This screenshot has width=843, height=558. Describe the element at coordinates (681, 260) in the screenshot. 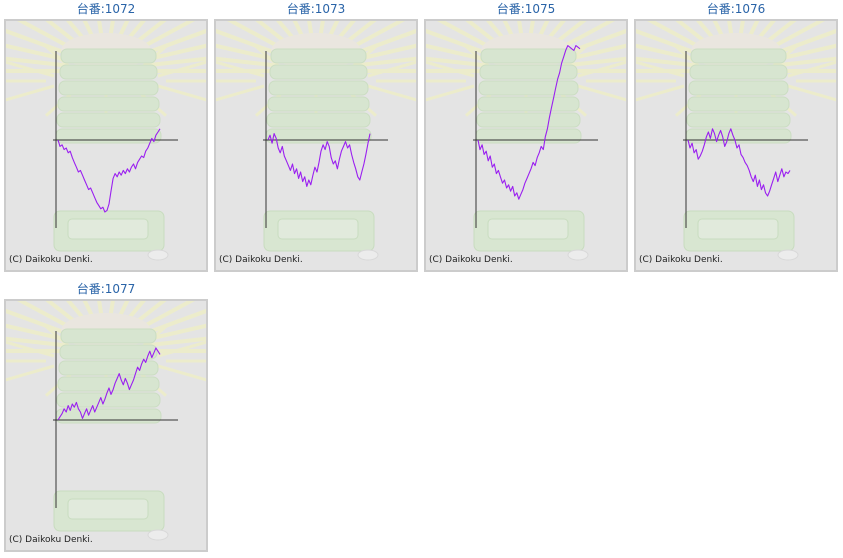

I see `copyright-text: (C) Daikoku Denki.` at that location.